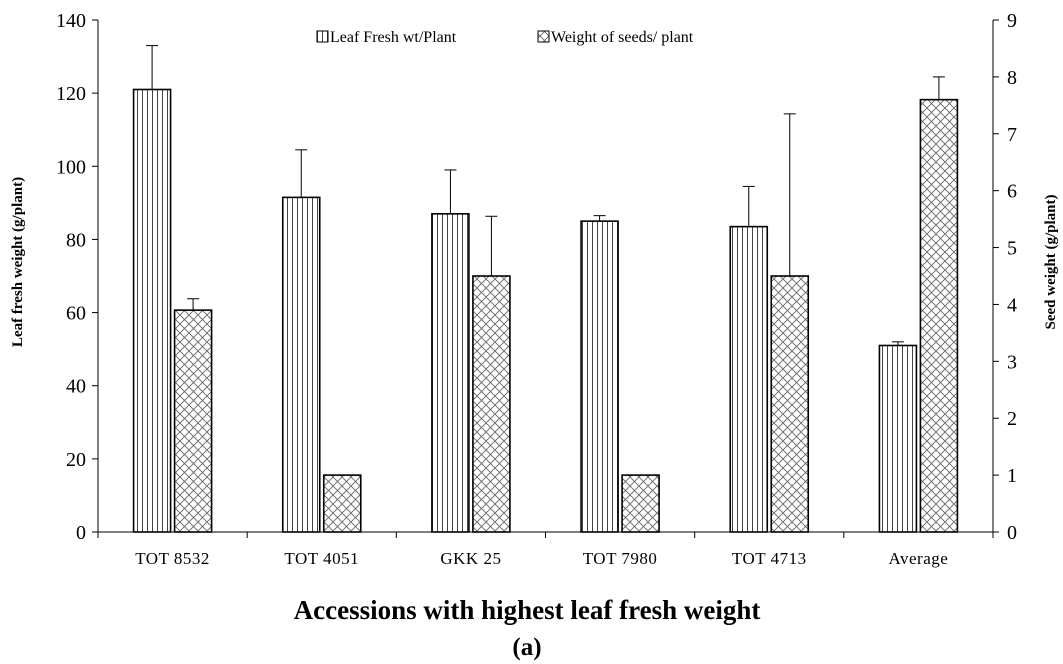 The image size is (1063, 664). What do you see at coordinates (1012, 476) in the screenshot?
I see `right-tick-label: 1` at bounding box center [1012, 476].